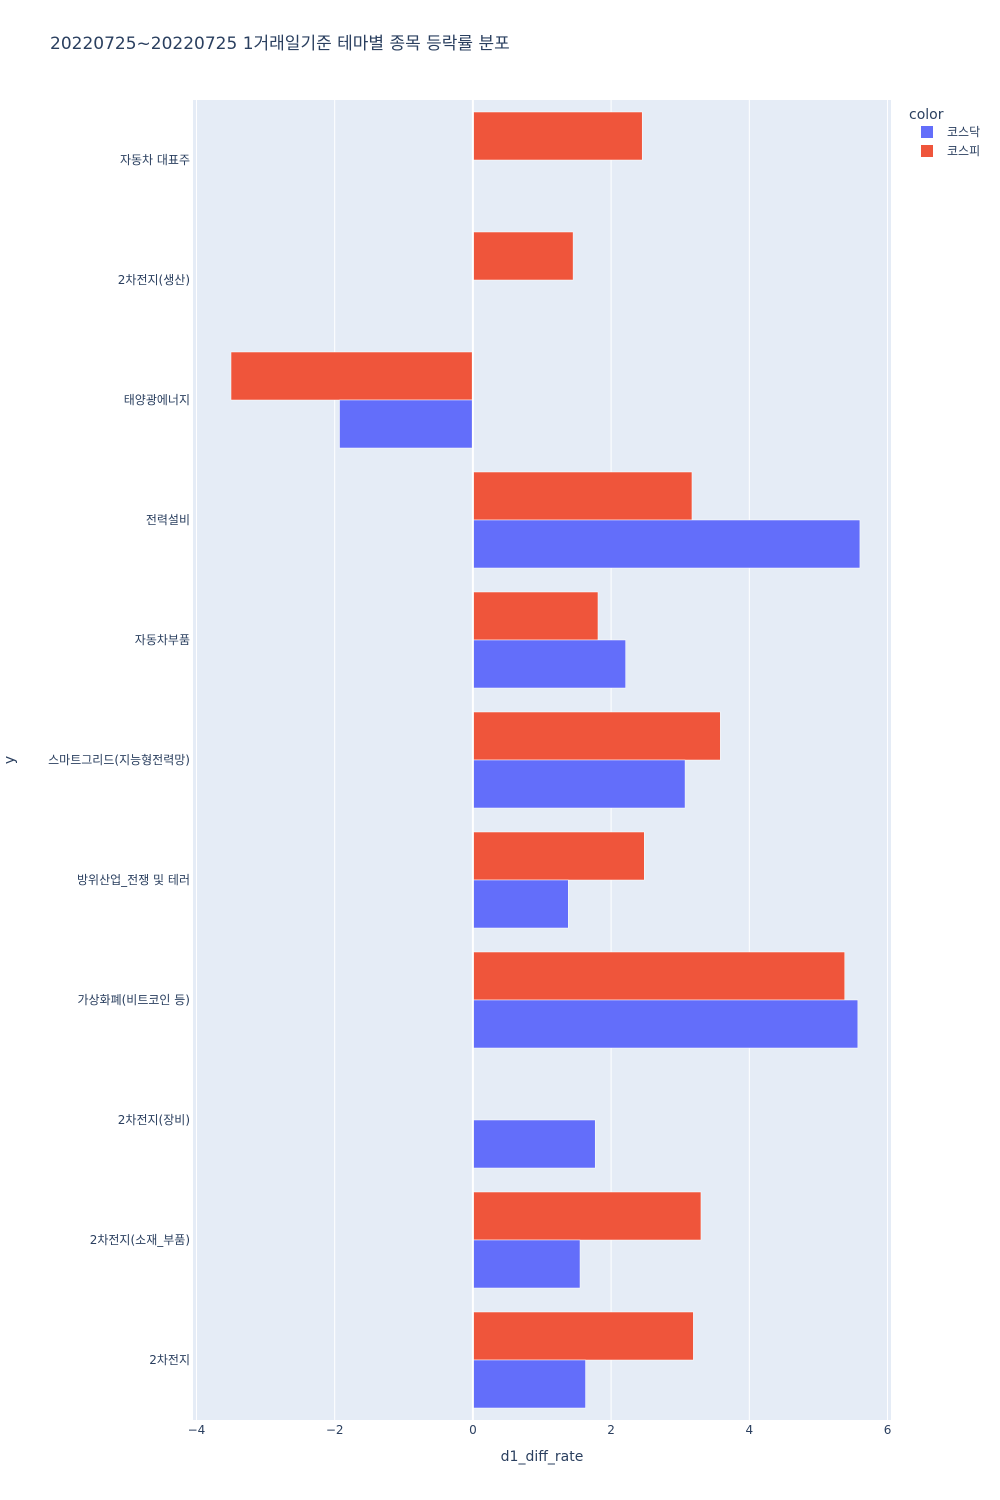 Image resolution: width=1000 pixels, height=1500 pixels. Describe the element at coordinates (10, 760) in the screenshot. I see `y-axis-title: y` at that location.